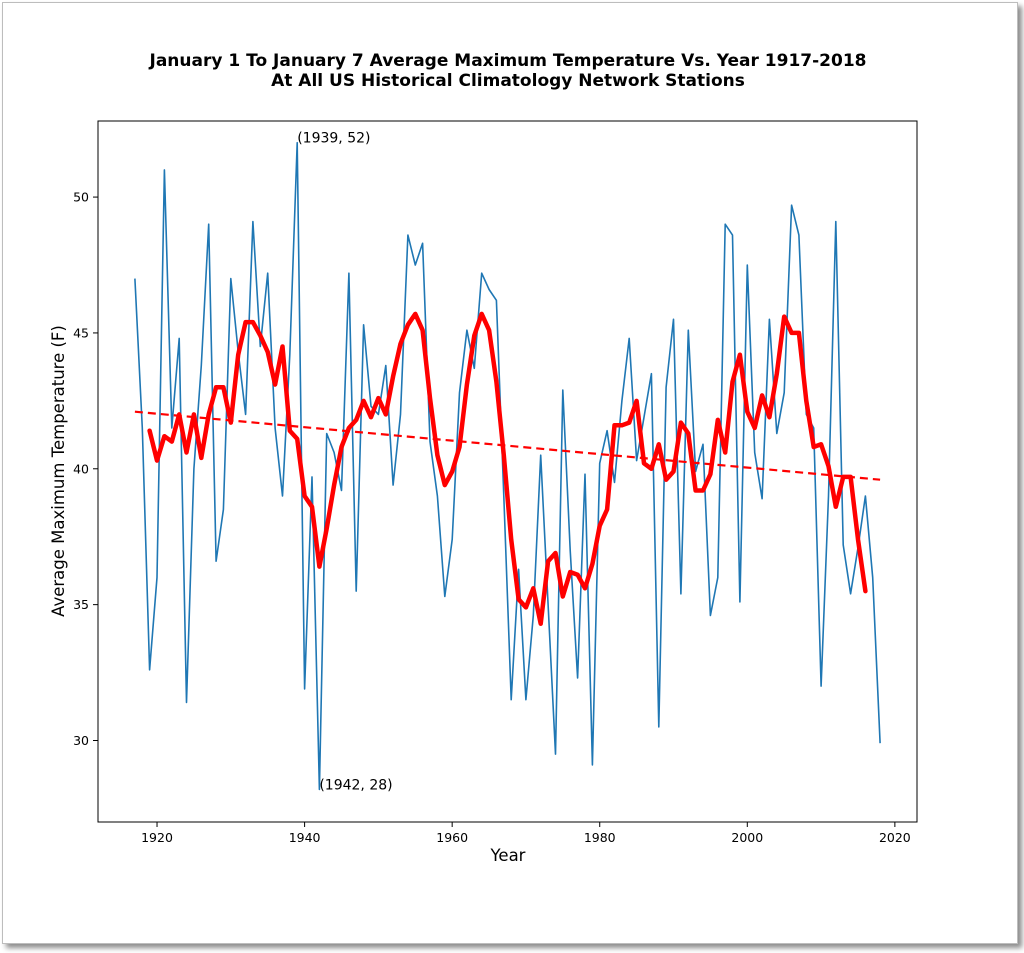 This screenshot has height=953, width=1024. Describe the element at coordinates (305, 837) in the screenshot. I see `x-tick-label: 1940` at that location.